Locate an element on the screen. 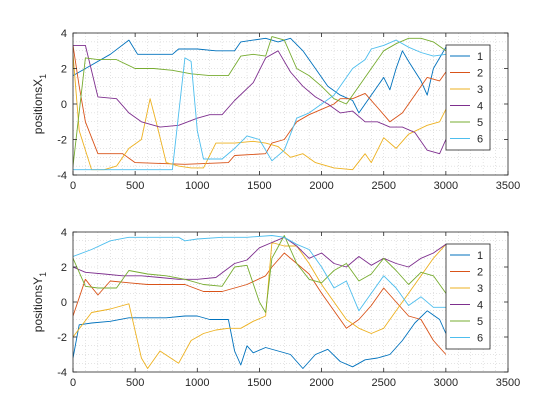 The width and height of the screenshot is (560, 420). y-axis-label: positionsX1 is located at coordinates (39, 104).